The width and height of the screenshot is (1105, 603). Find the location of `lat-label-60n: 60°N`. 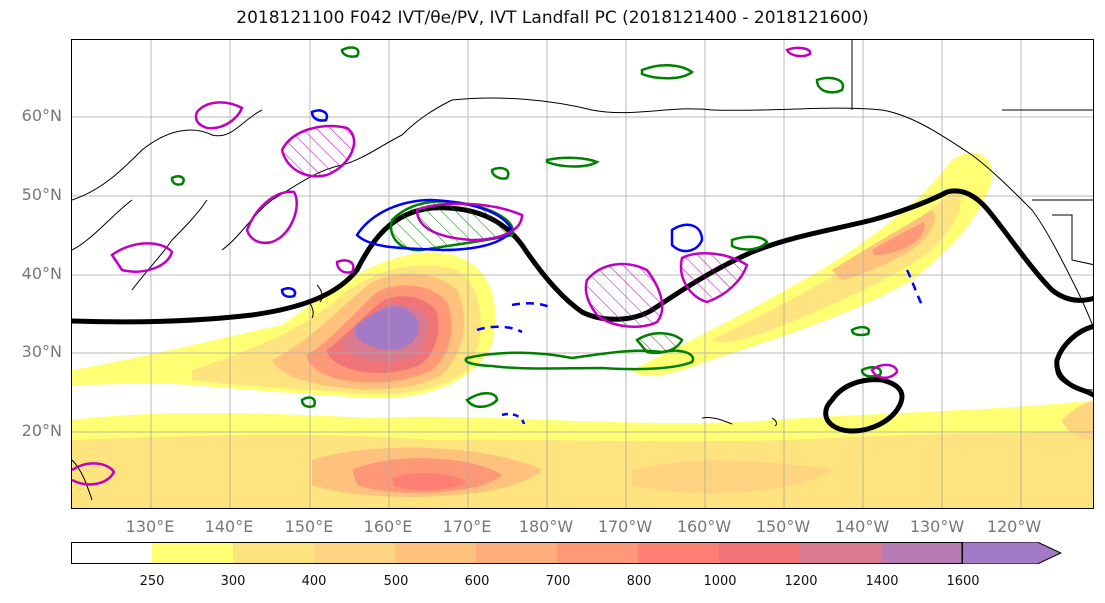

lat-label-60n: 60°N is located at coordinates (41, 115).